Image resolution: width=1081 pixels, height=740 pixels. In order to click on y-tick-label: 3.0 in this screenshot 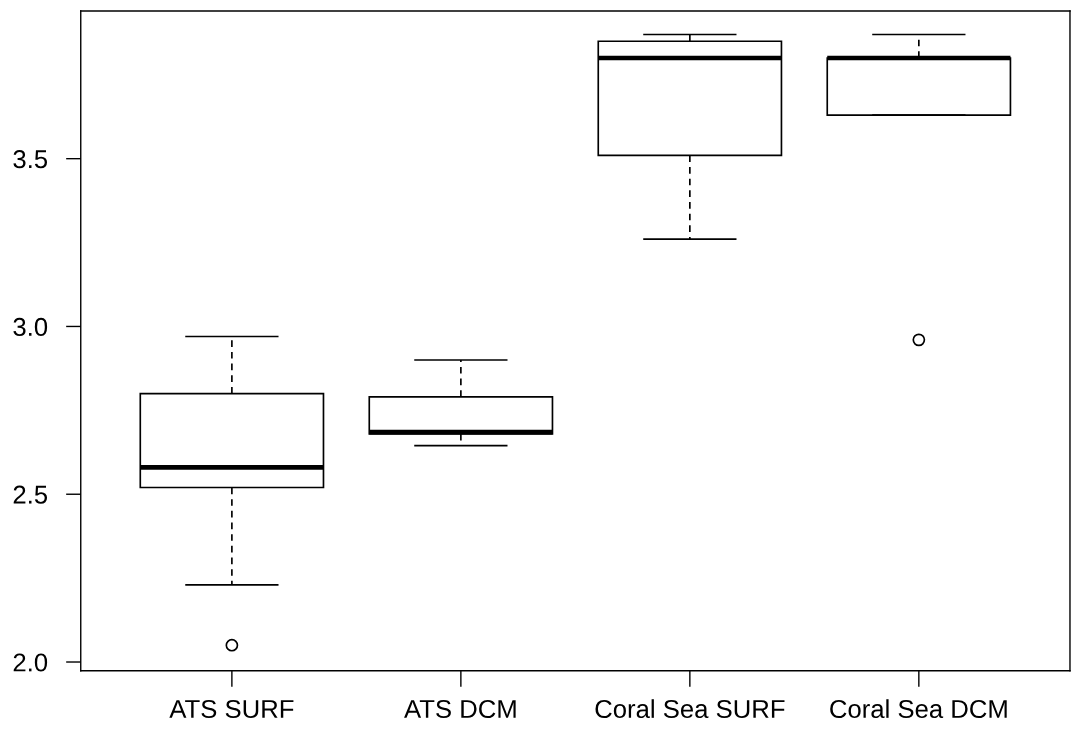, I will do `click(30, 327)`.